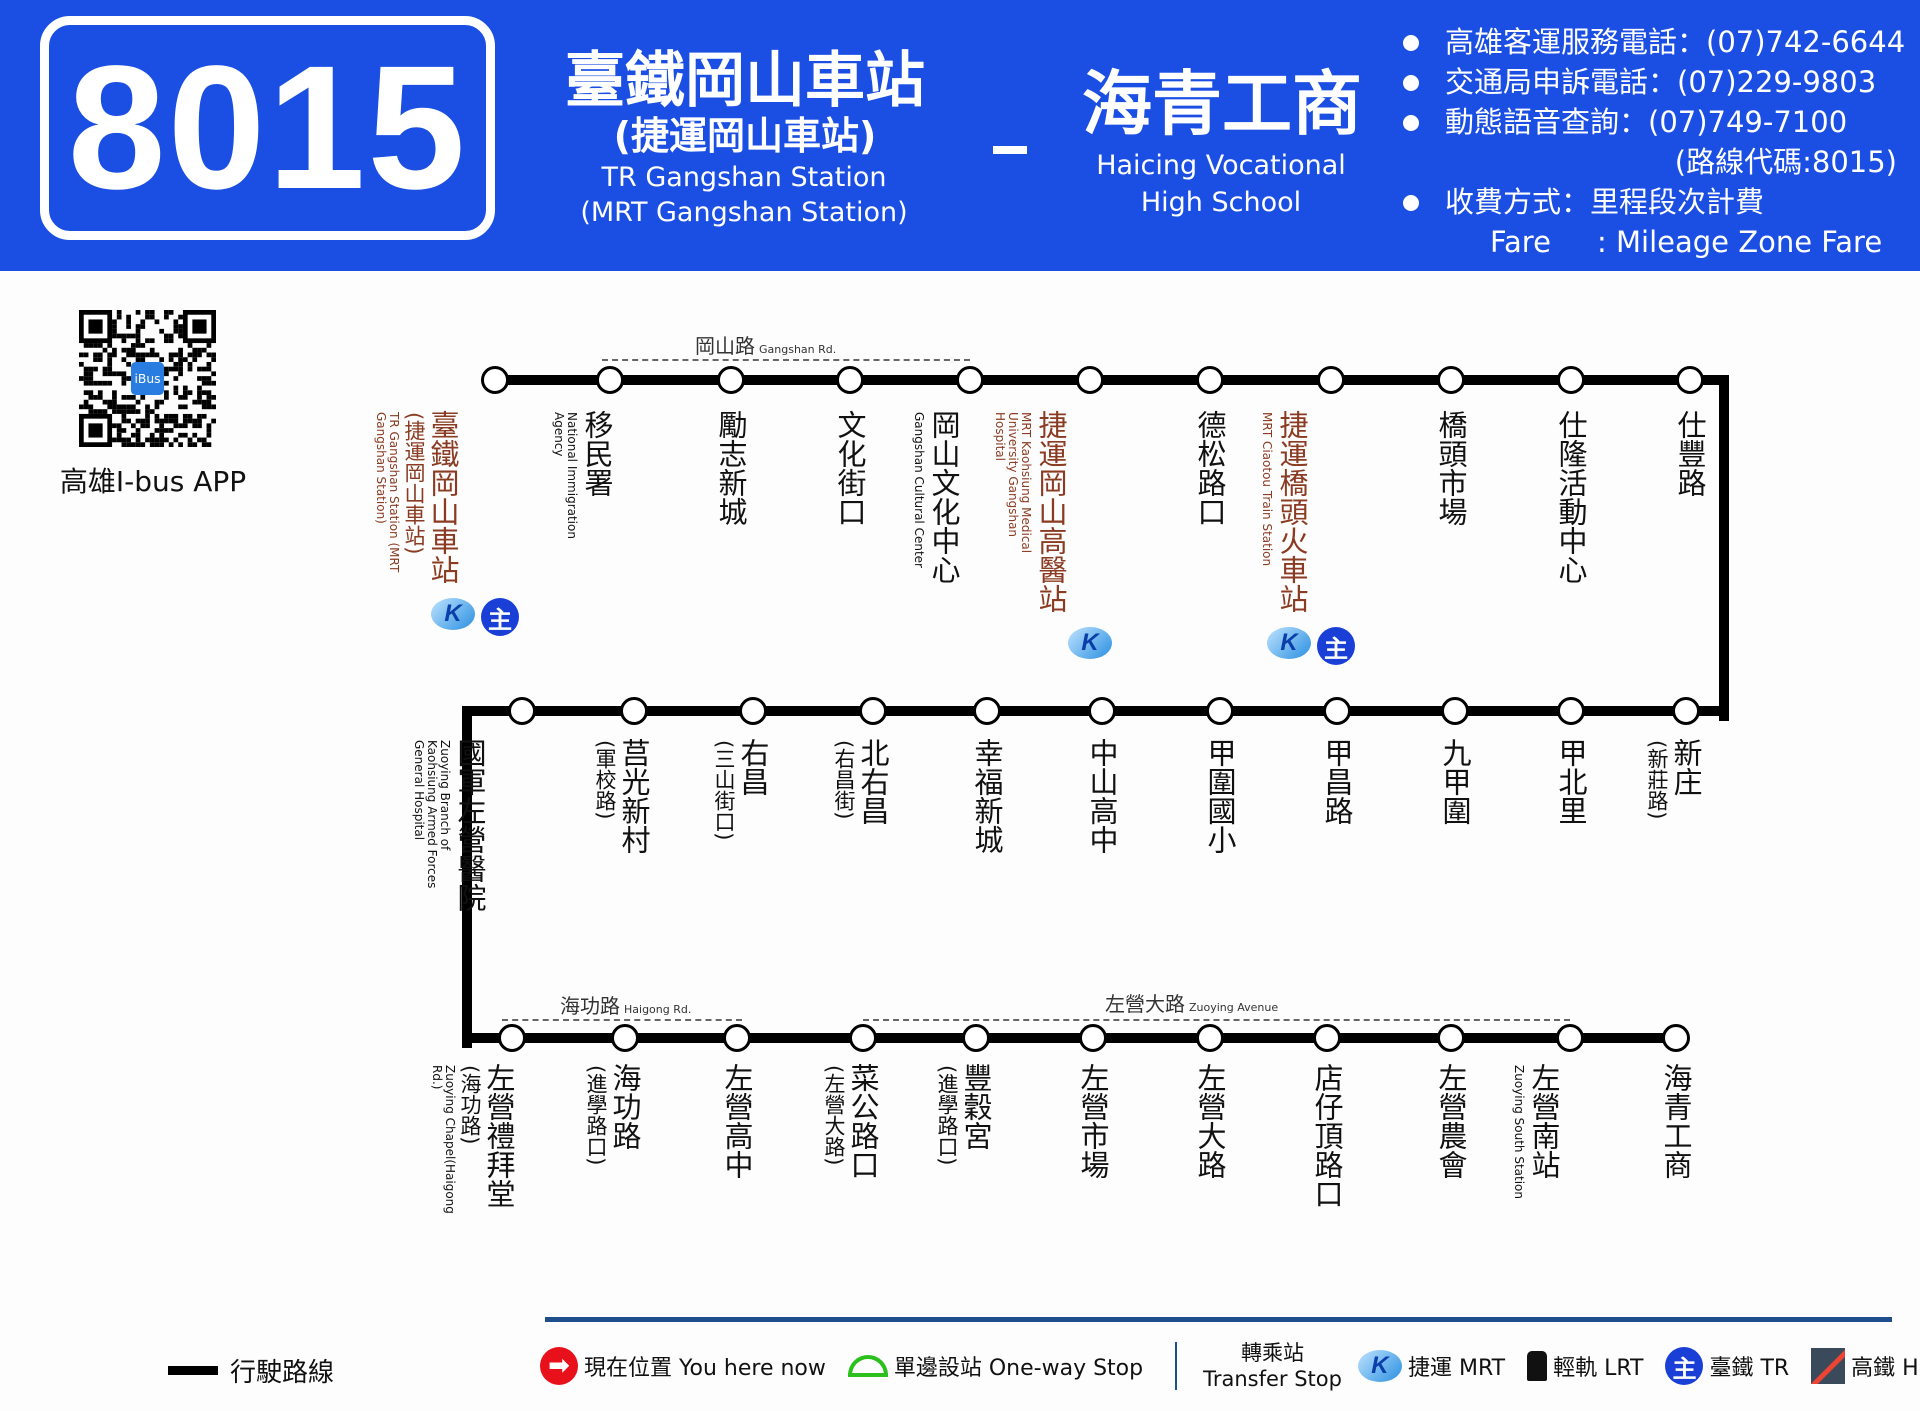 The width and height of the screenshot is (1920, 1411). Describe the element at coordinates (1292, 511) in the screenshot. I see `stop-name: 捷運橋頭火車站` at that location.